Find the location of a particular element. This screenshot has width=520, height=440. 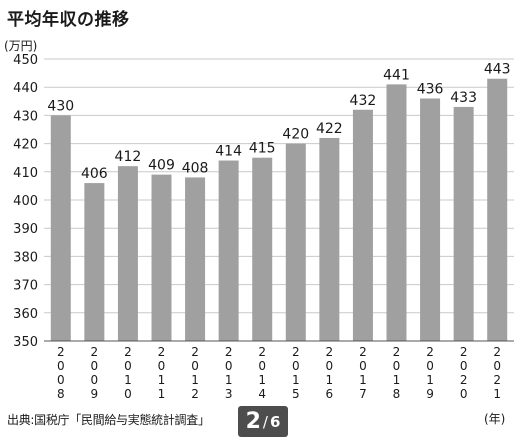

y-tick-label: 420 is located at coordinates (25, 145).